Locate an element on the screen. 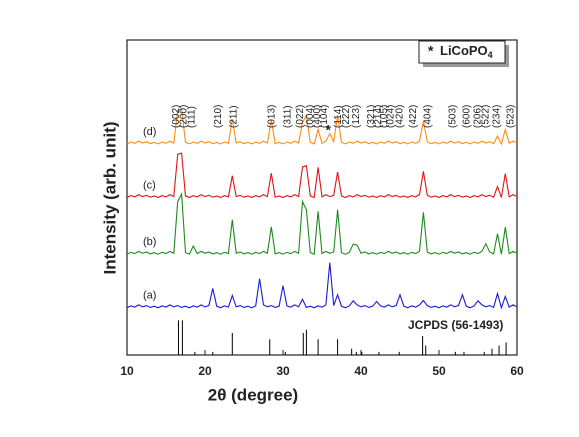 The width and height of the screenshot is (579, 437). legend-box is located at coordinates (462, 52).